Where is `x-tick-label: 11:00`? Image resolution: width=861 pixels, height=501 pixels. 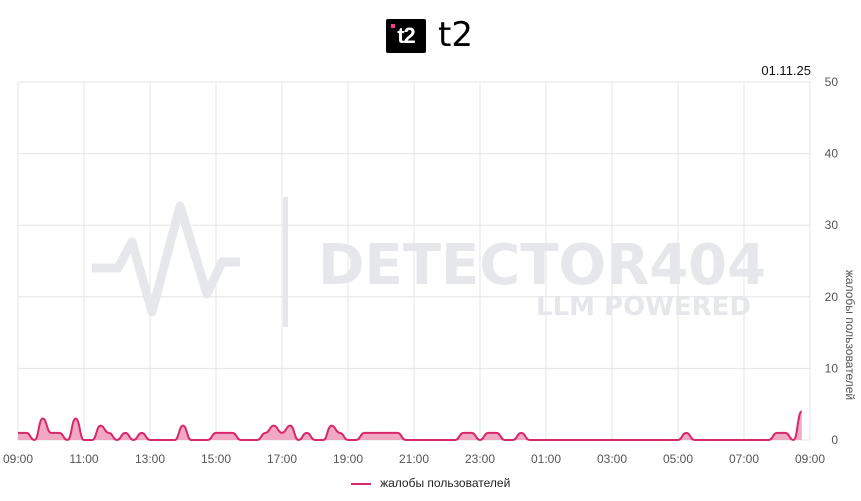
x-tick-label: 11:00 is located at coordinates (83, 459).